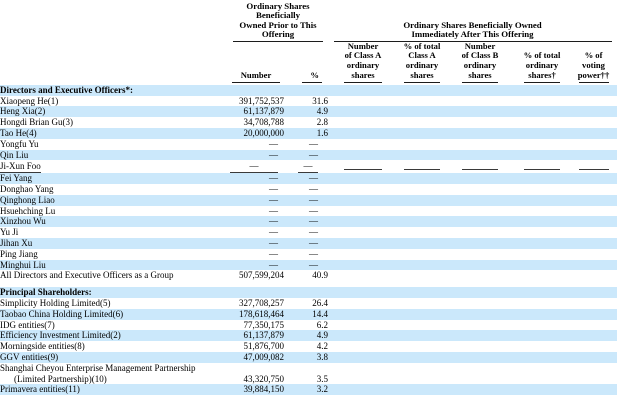 The image size is (630, 406). I want to click on shares-number-cell: 391,752,537, so click(261, 100).